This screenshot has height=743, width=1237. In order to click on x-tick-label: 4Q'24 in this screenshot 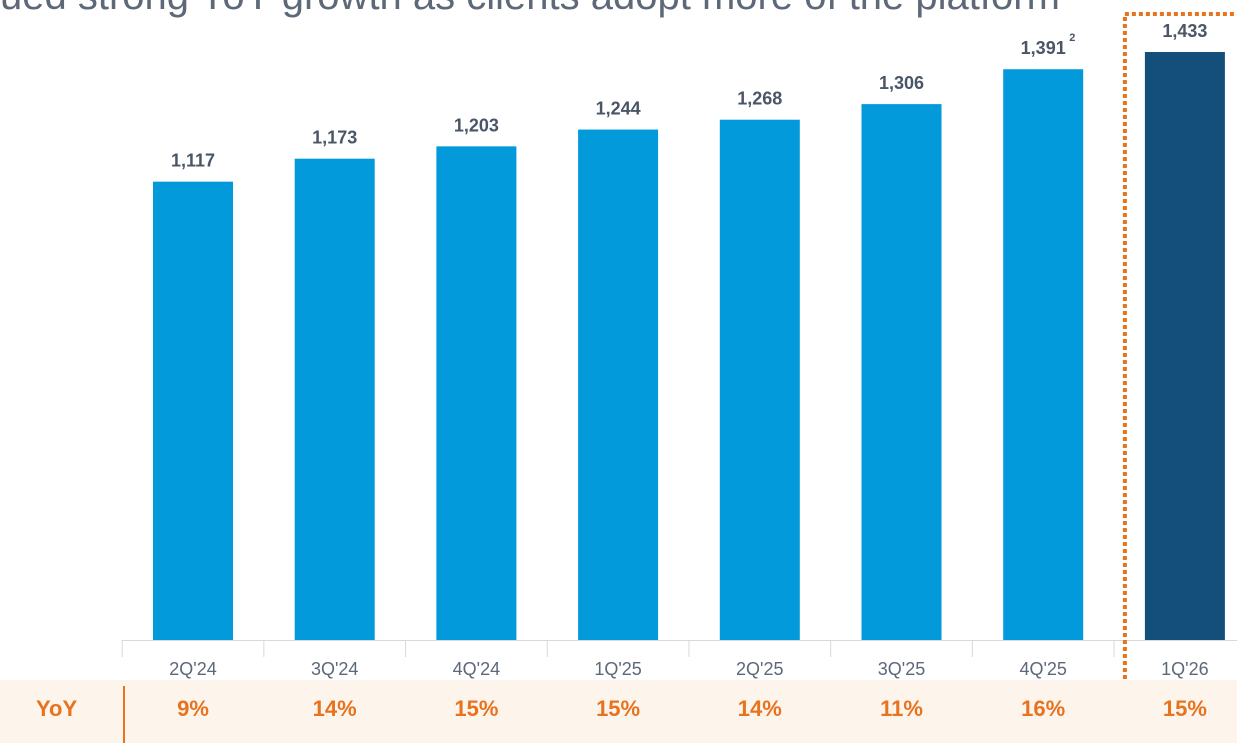, I will do `click(476, 669)`.